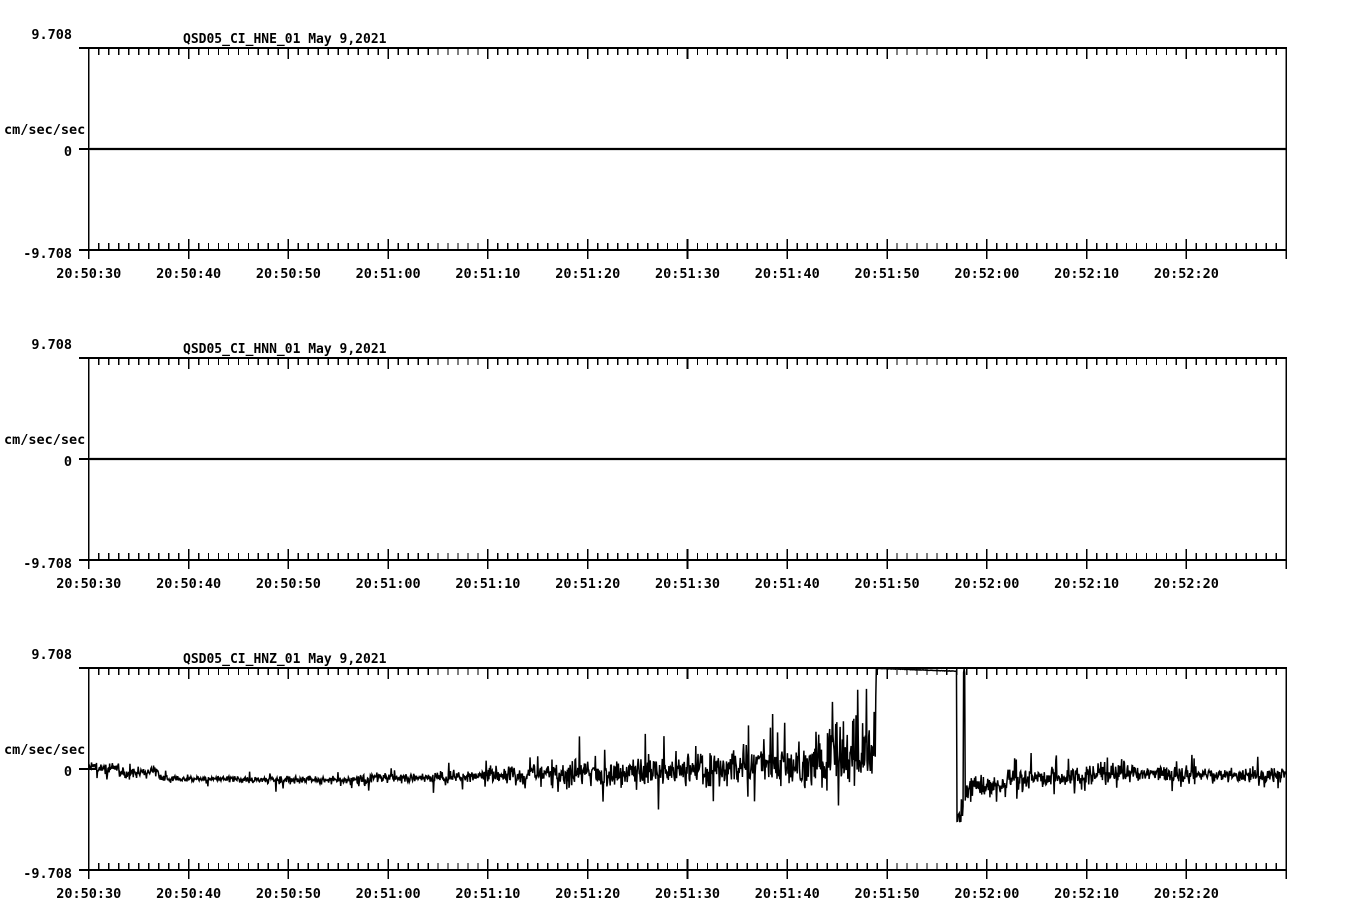  Describe the element at coordinates (68, 772) in the screenshot. I see `y-tick-label-mid-hnz: 0` at that location.